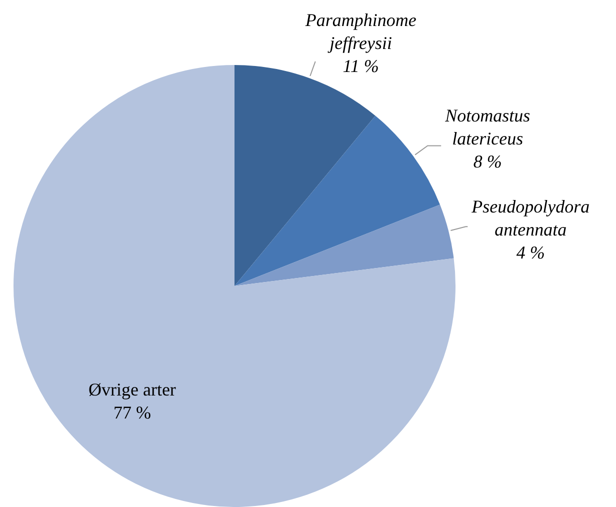 The image size is (616, 507). What do you see at coordinates (360, 32) in the screenshot?
I see `slice-label: Paramphinome jeffreysii` at bounding box center [360, 32].